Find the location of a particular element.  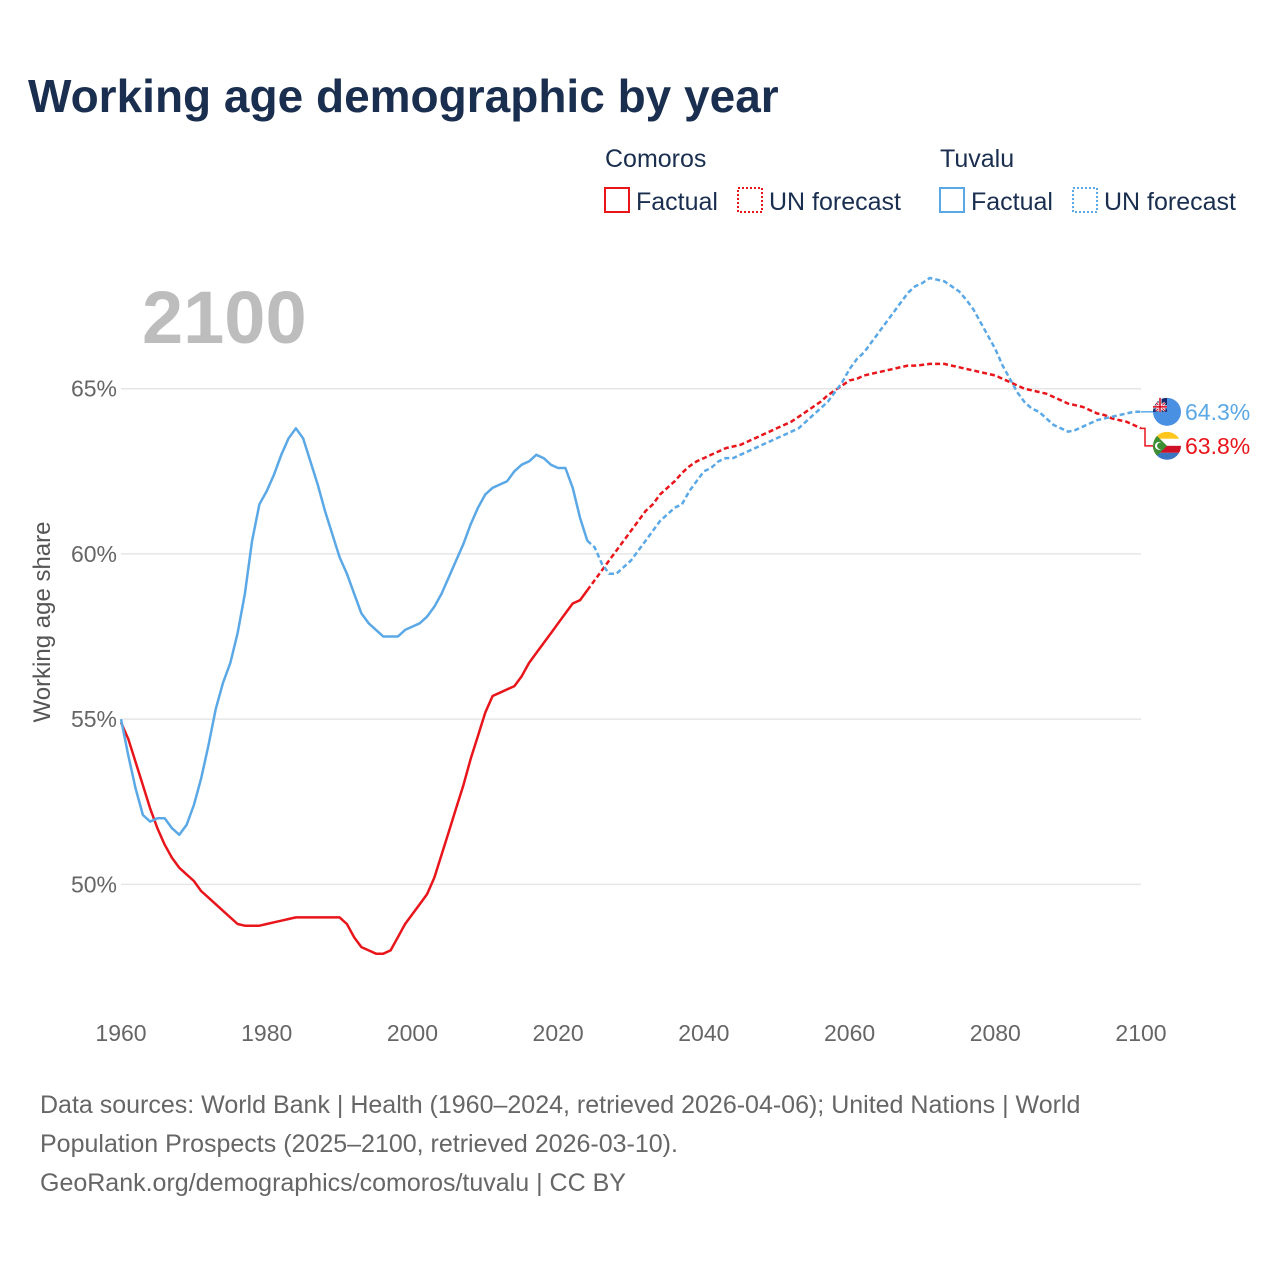

end-marker-tuvalu: 64.3% is located at coordinates (1195, 411).